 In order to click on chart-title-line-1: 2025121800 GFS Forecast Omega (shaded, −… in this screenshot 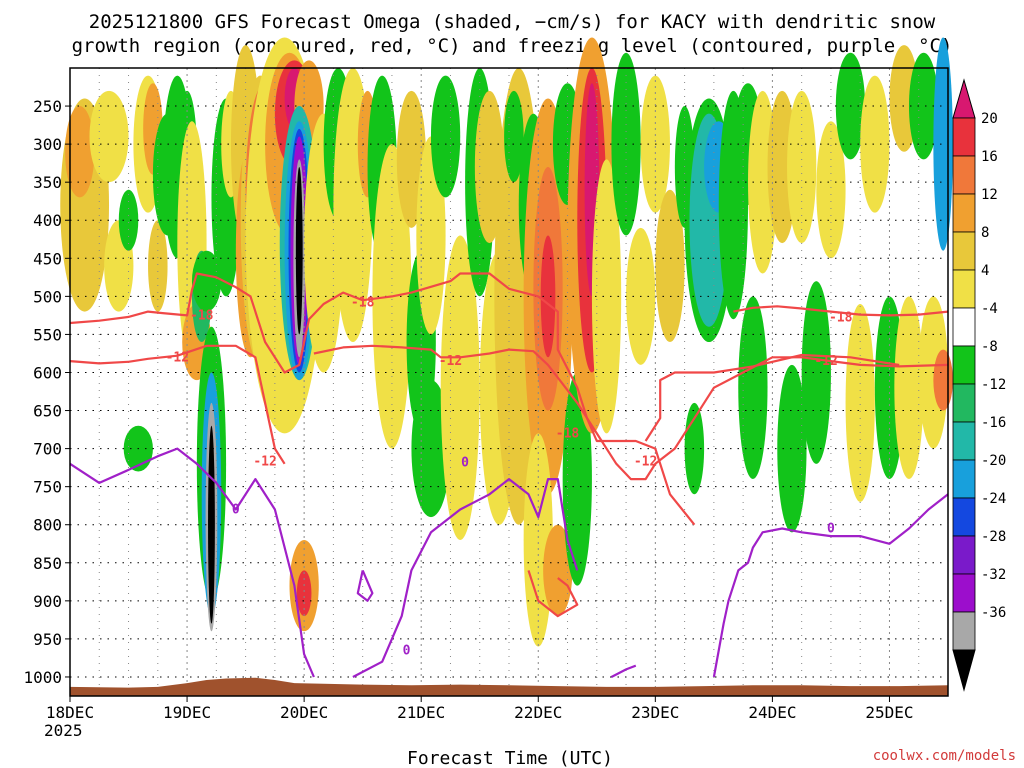, I will do `click(512, 22)`.